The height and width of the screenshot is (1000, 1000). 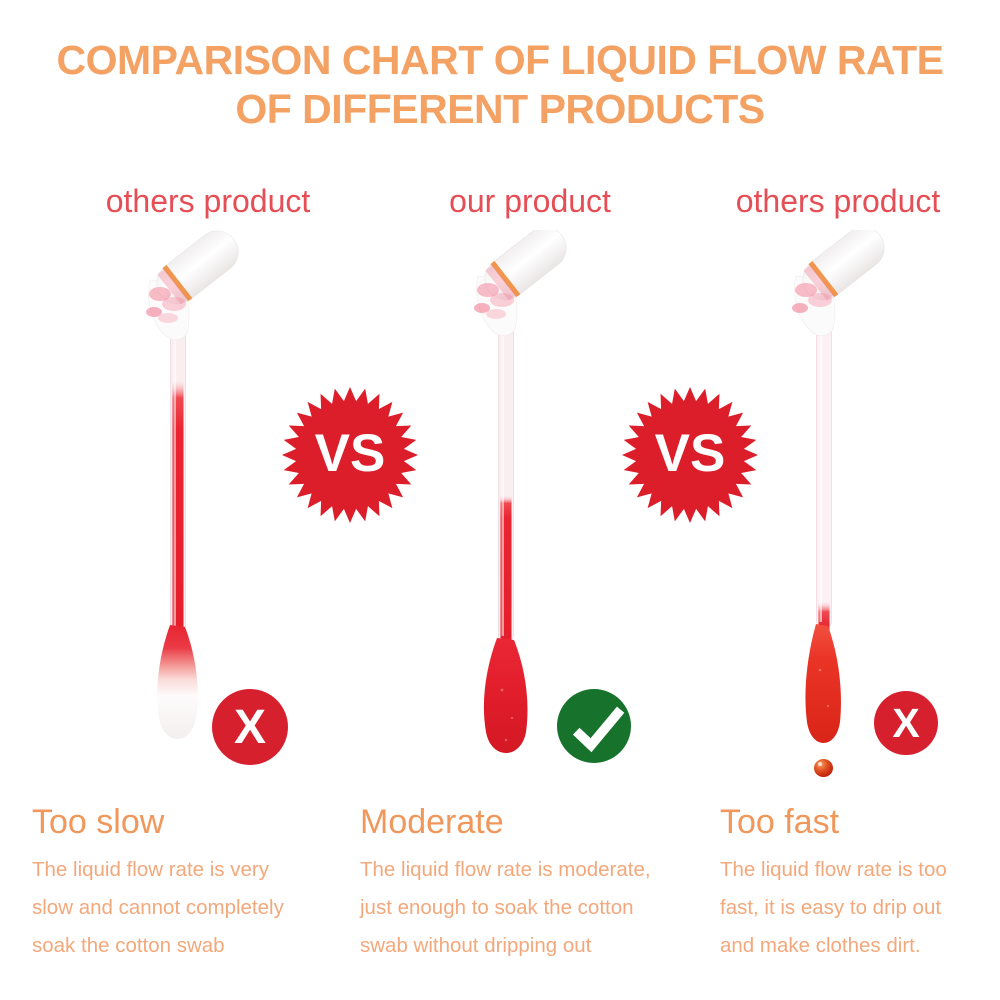 What do you see at coordinates (128, 945) in the screenshot?
I see `description-line: soak the cotton swab` at bounding box center [128, 945].